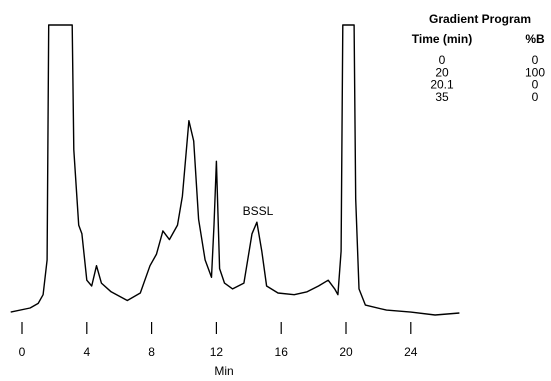  I want to click on x-tick-label: 4, so click(86, 352).